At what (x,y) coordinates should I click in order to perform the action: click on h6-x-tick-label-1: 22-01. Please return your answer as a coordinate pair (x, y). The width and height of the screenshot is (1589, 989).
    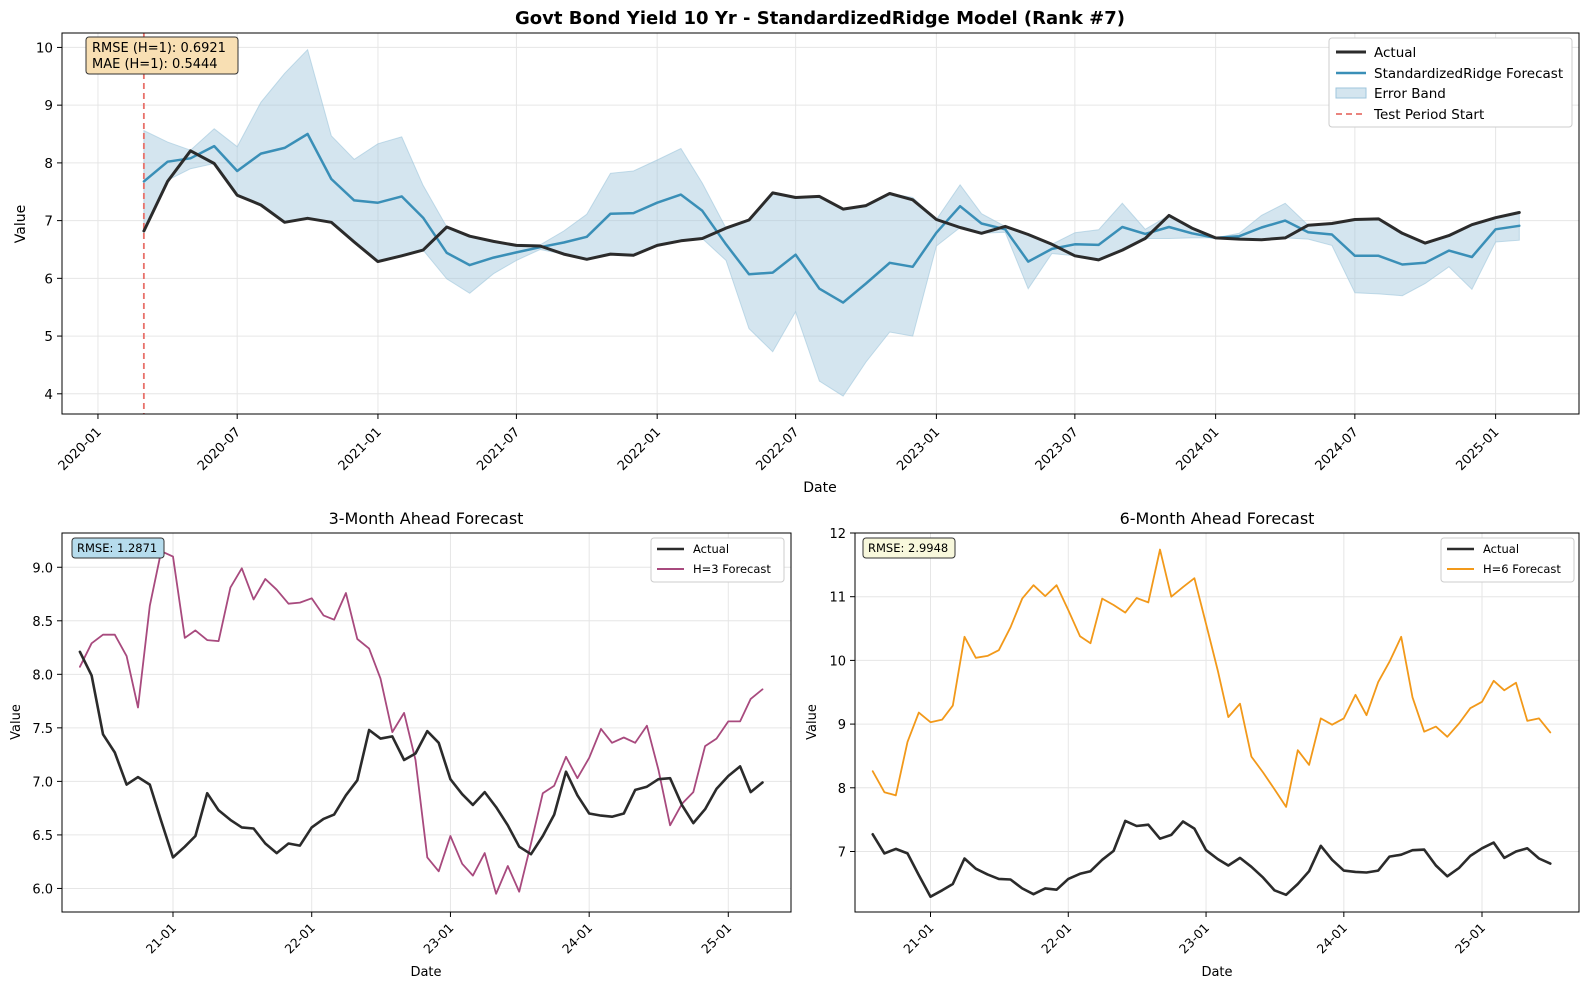
    Looking at the image, I should click on (1056, 938).